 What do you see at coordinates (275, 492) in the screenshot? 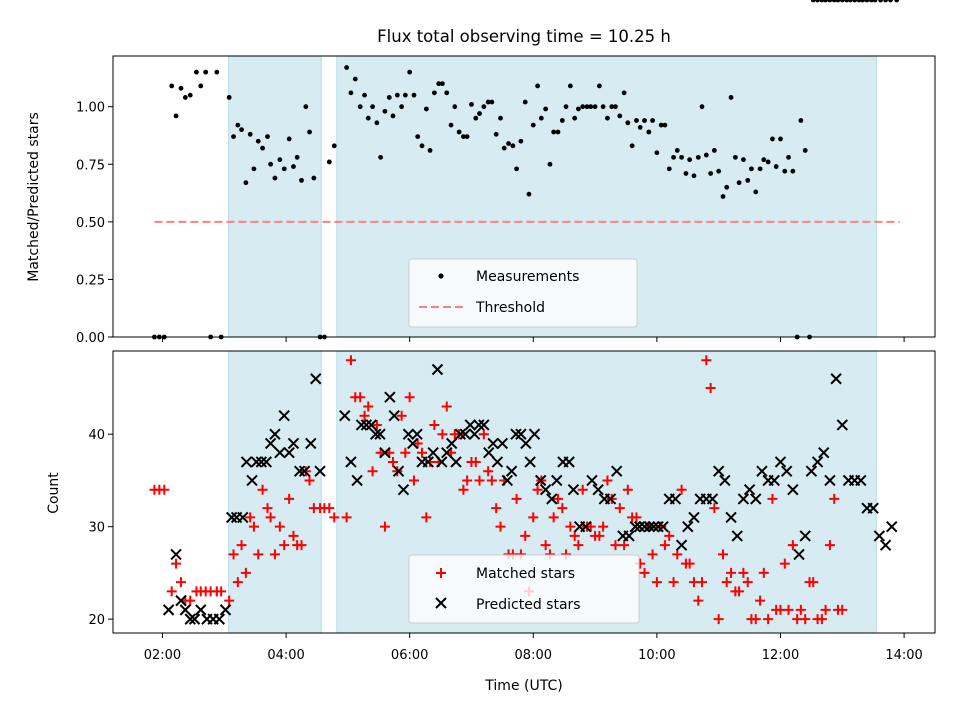
I see `observing-window` at bounding box center [275, 492].